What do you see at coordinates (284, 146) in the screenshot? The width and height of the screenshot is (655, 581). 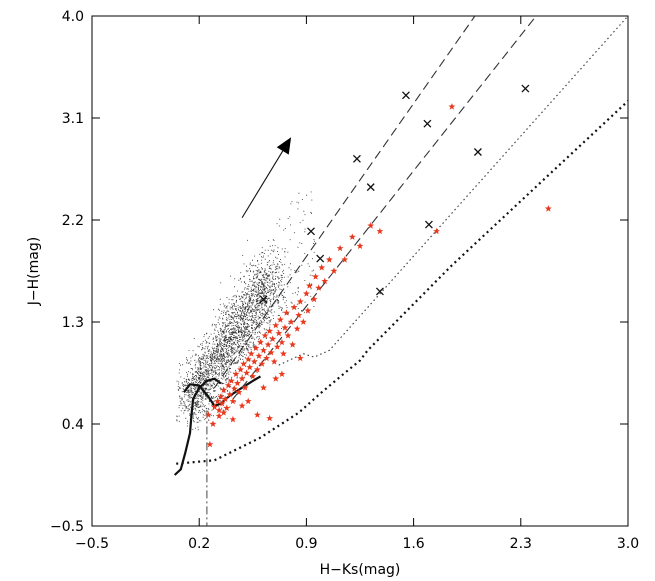 I see `arrow-head` at bounding box center [284, 146].